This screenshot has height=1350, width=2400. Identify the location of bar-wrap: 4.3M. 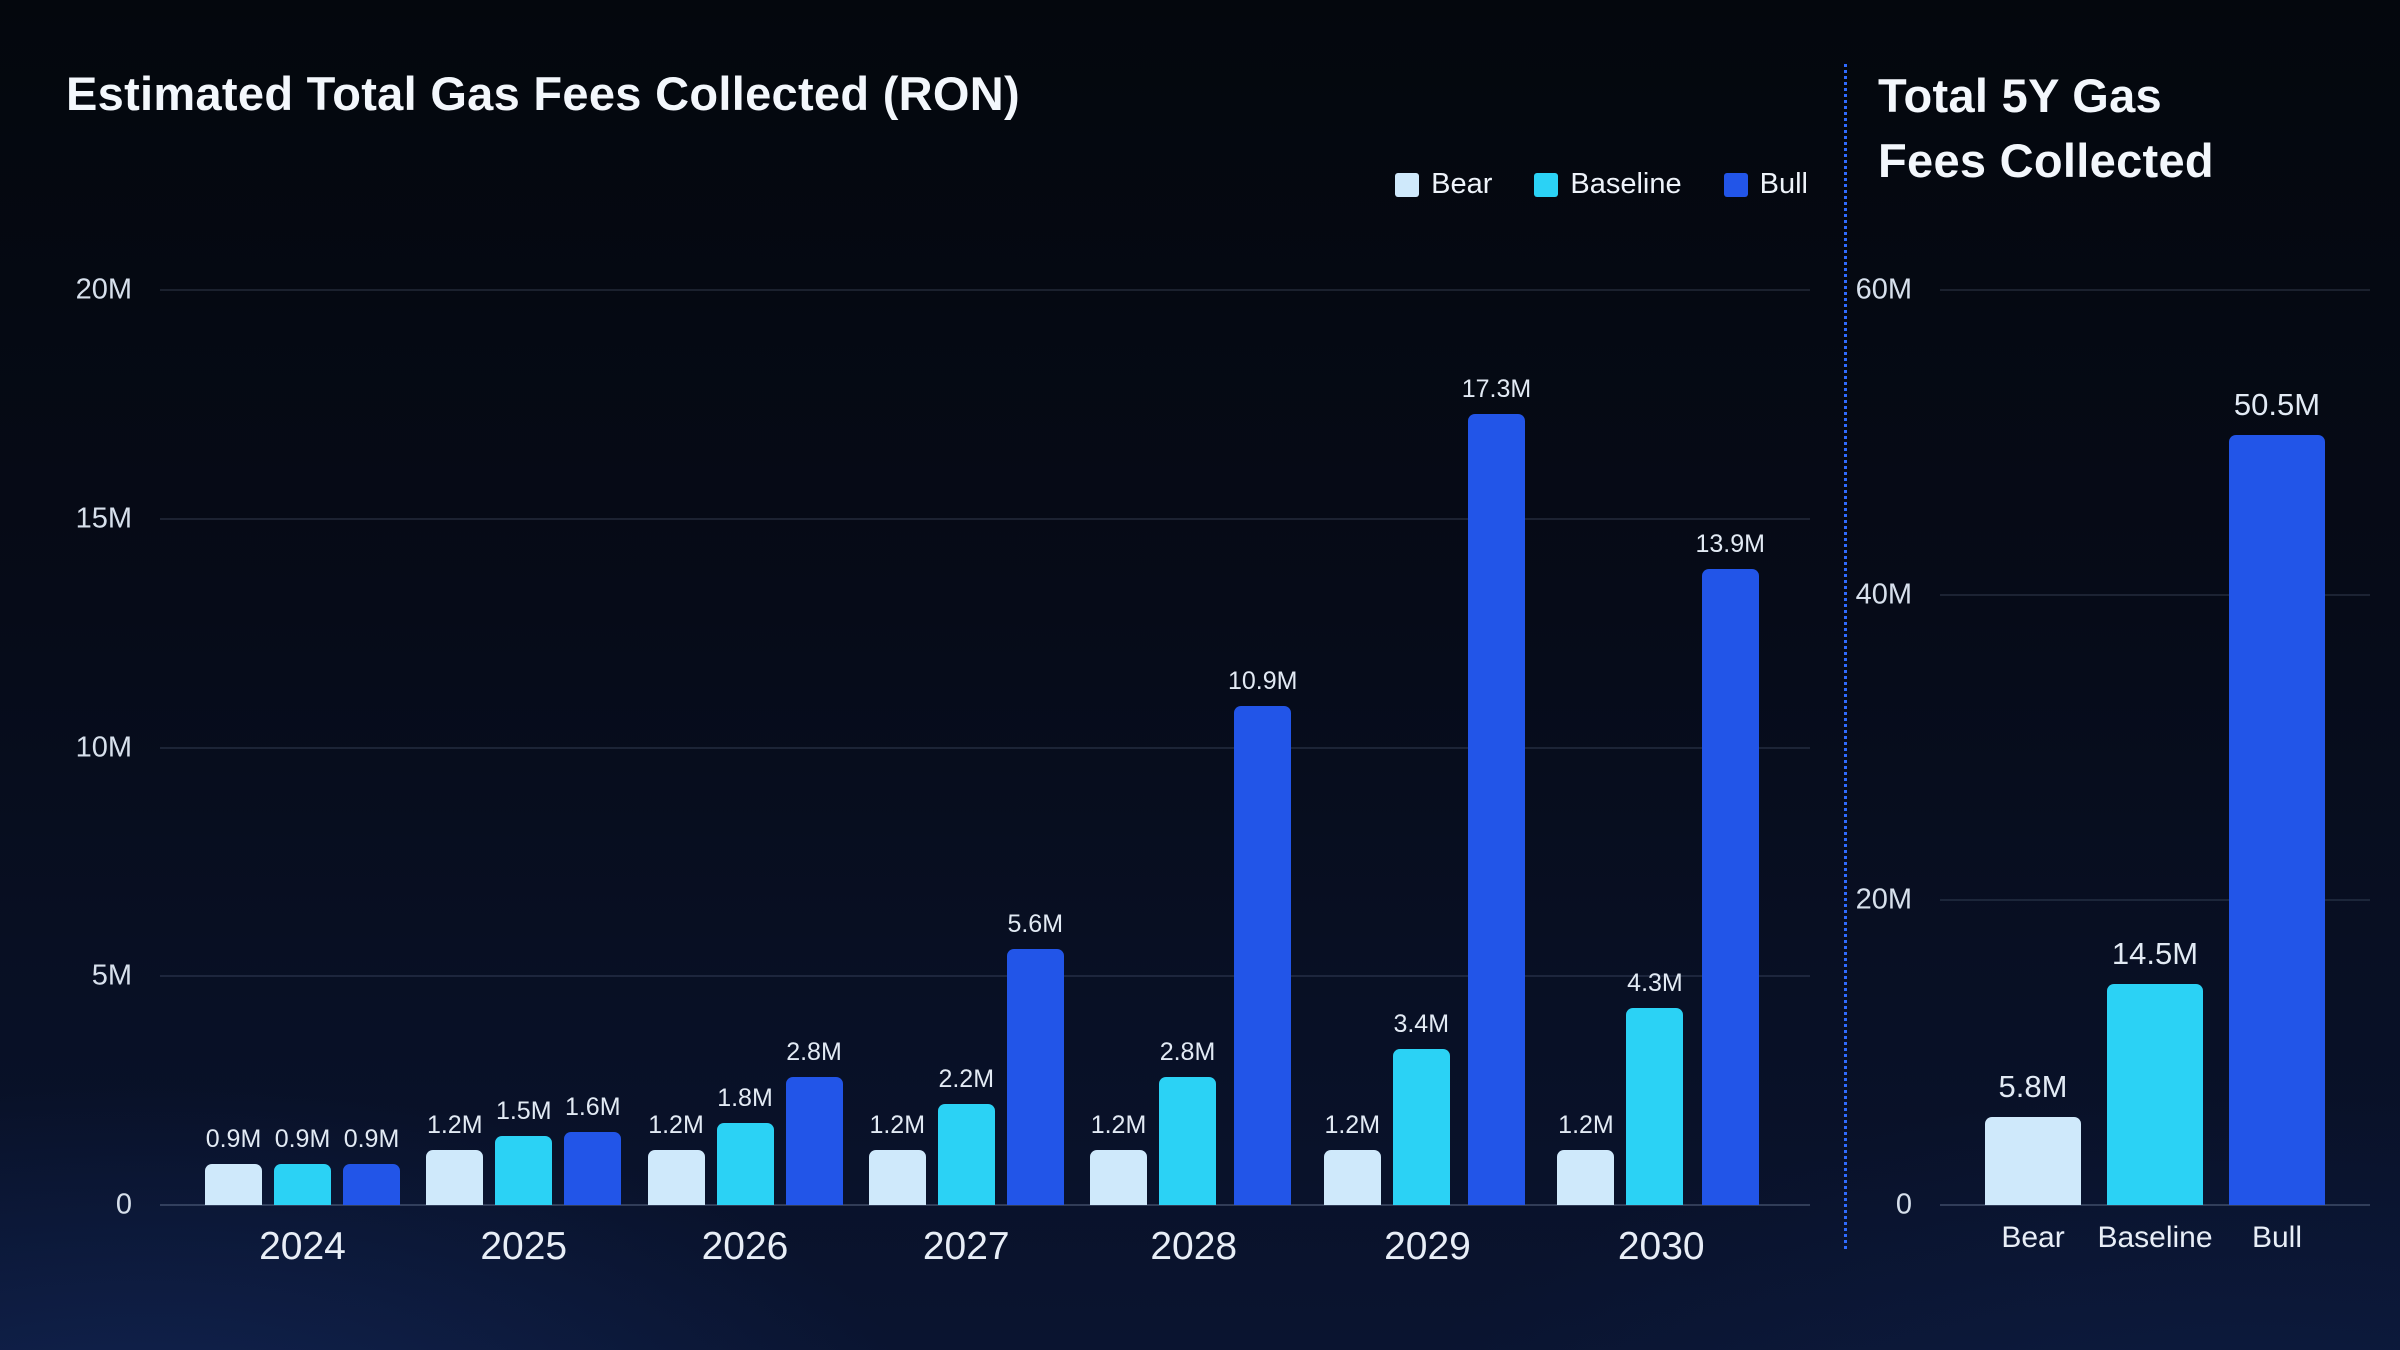
(1655, 1087).